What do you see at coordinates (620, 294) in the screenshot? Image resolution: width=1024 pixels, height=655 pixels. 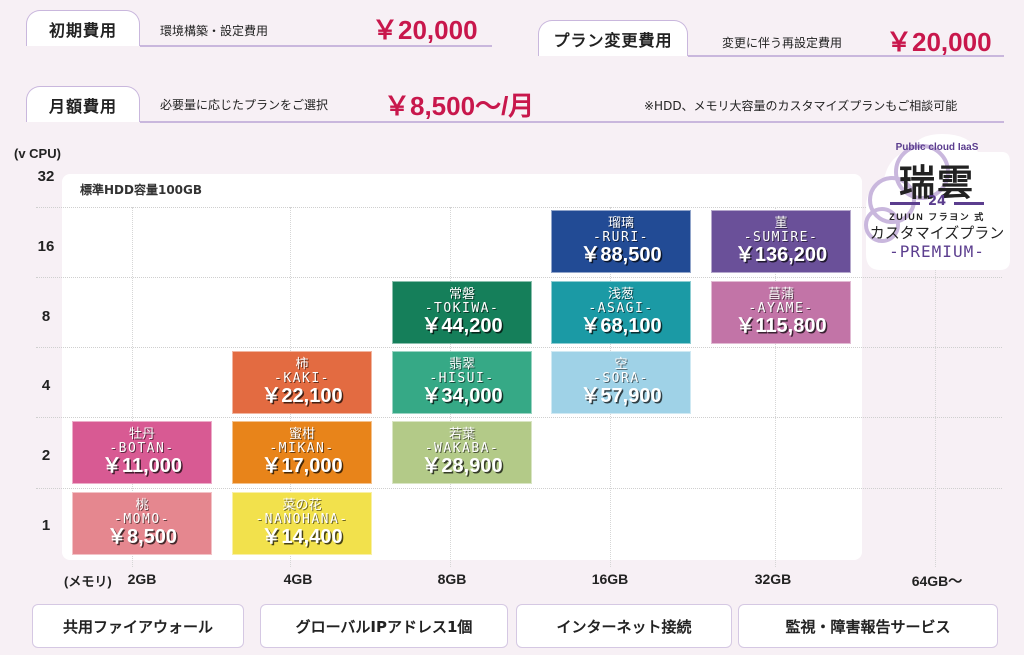 I see `plan-name-jp: 浅葱` at bounding box center [620, 294].